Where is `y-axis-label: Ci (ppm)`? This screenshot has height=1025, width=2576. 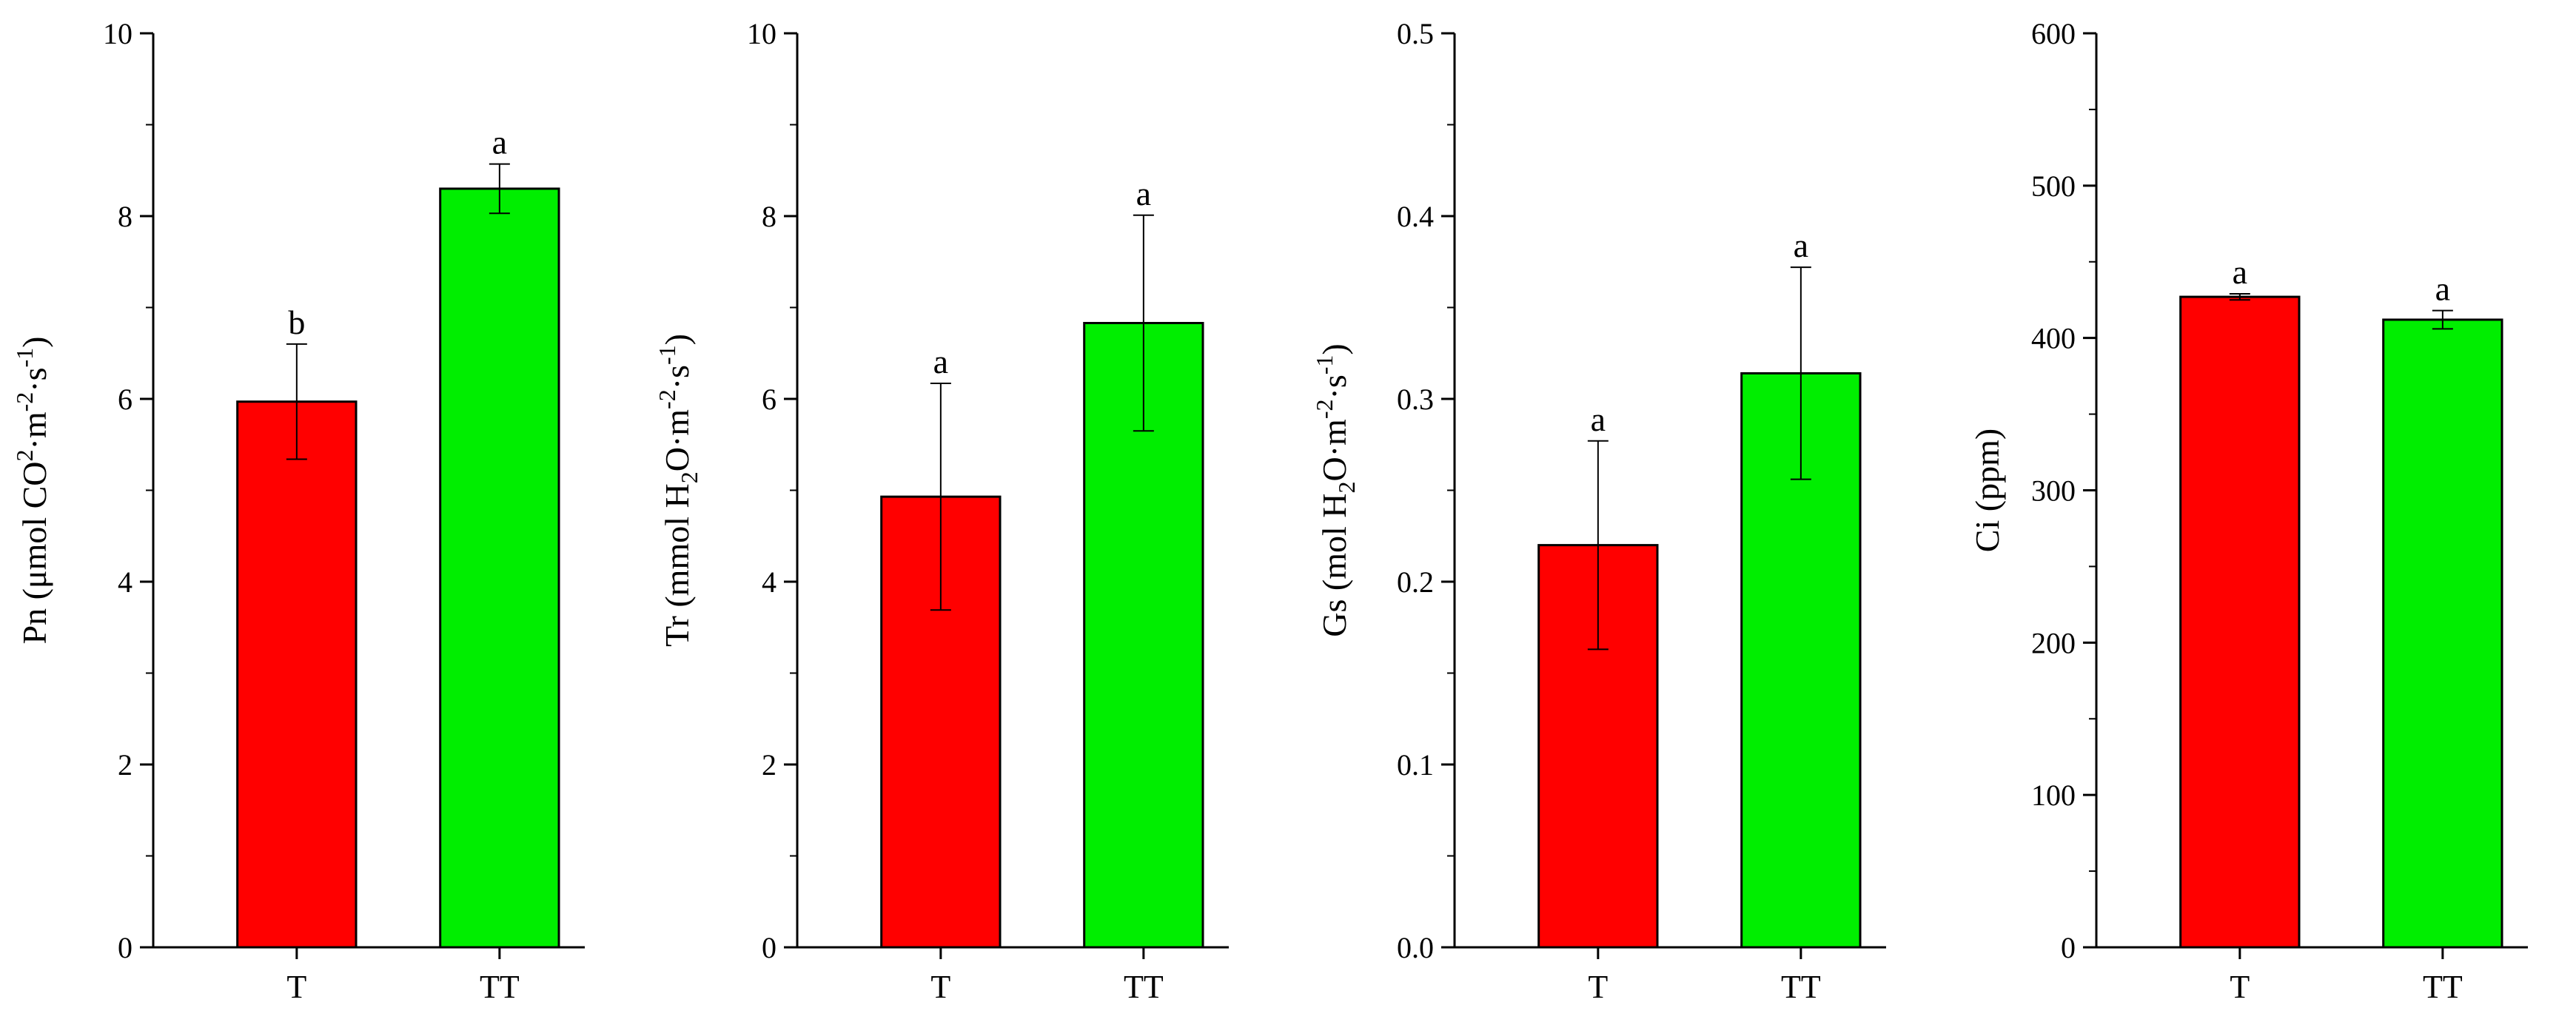 y-axis-label: Ci (ppm) is located at coordinates (1987, 491).